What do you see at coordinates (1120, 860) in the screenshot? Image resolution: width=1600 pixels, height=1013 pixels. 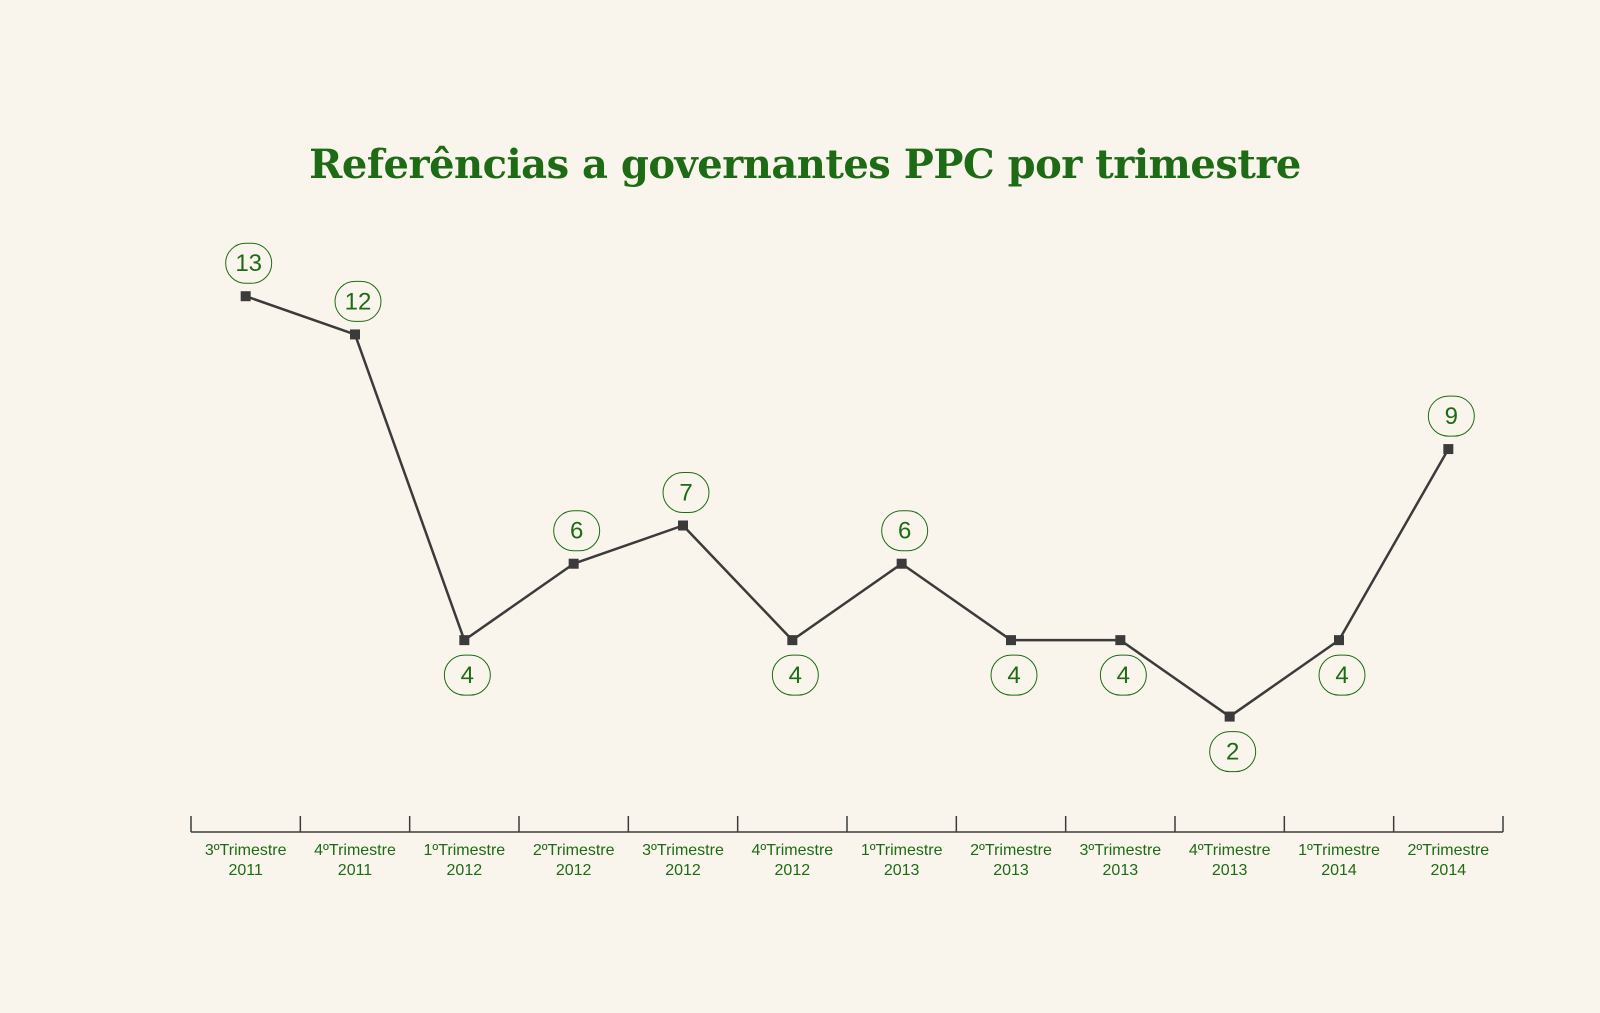 I see `x-tick-label: 3ºTrimestre 2013` at bounding box center [1120, 860].